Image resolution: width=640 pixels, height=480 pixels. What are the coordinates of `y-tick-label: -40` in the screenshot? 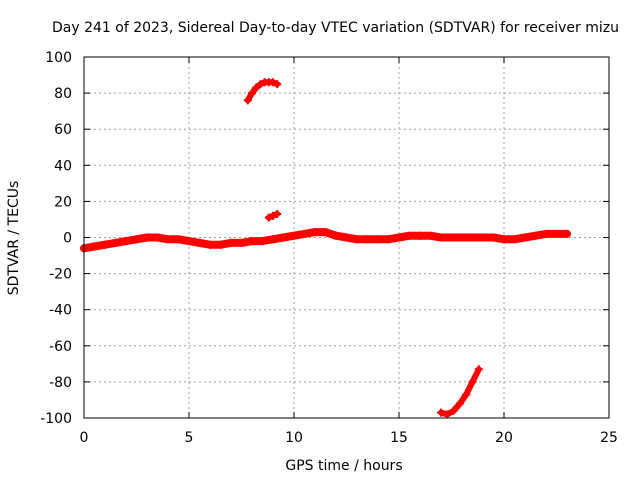 It's located at (60, 311).